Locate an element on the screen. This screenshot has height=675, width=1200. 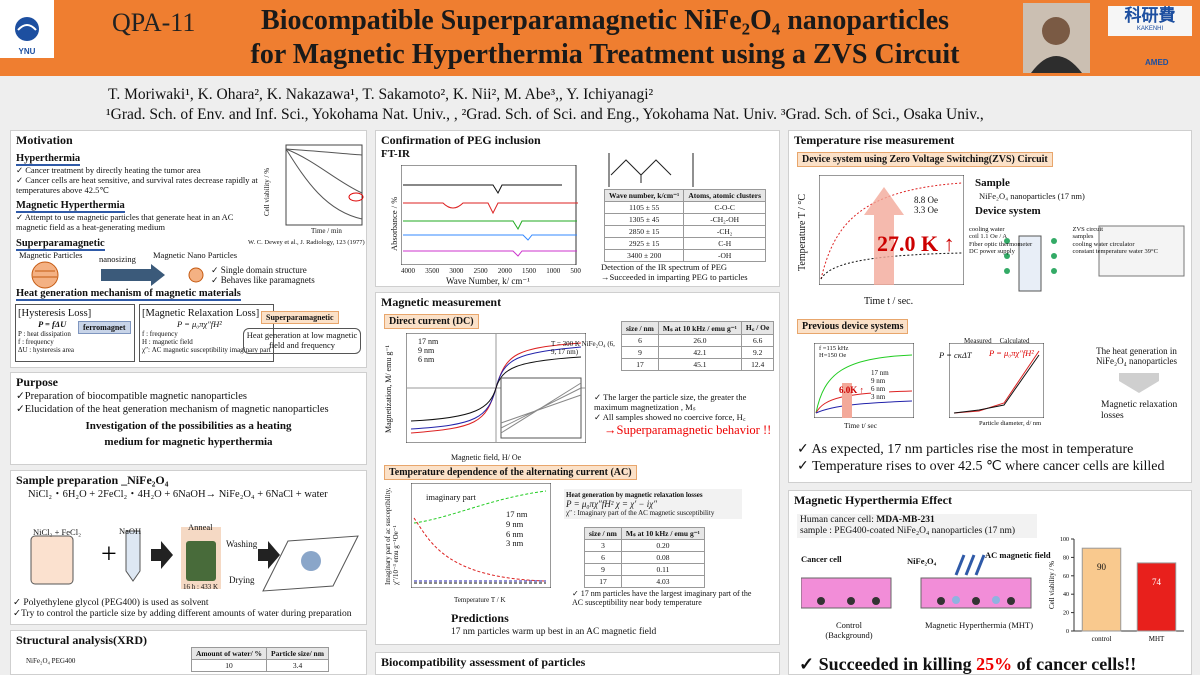
list-item: P : heat dissipation is located at coordinates (44, 333).